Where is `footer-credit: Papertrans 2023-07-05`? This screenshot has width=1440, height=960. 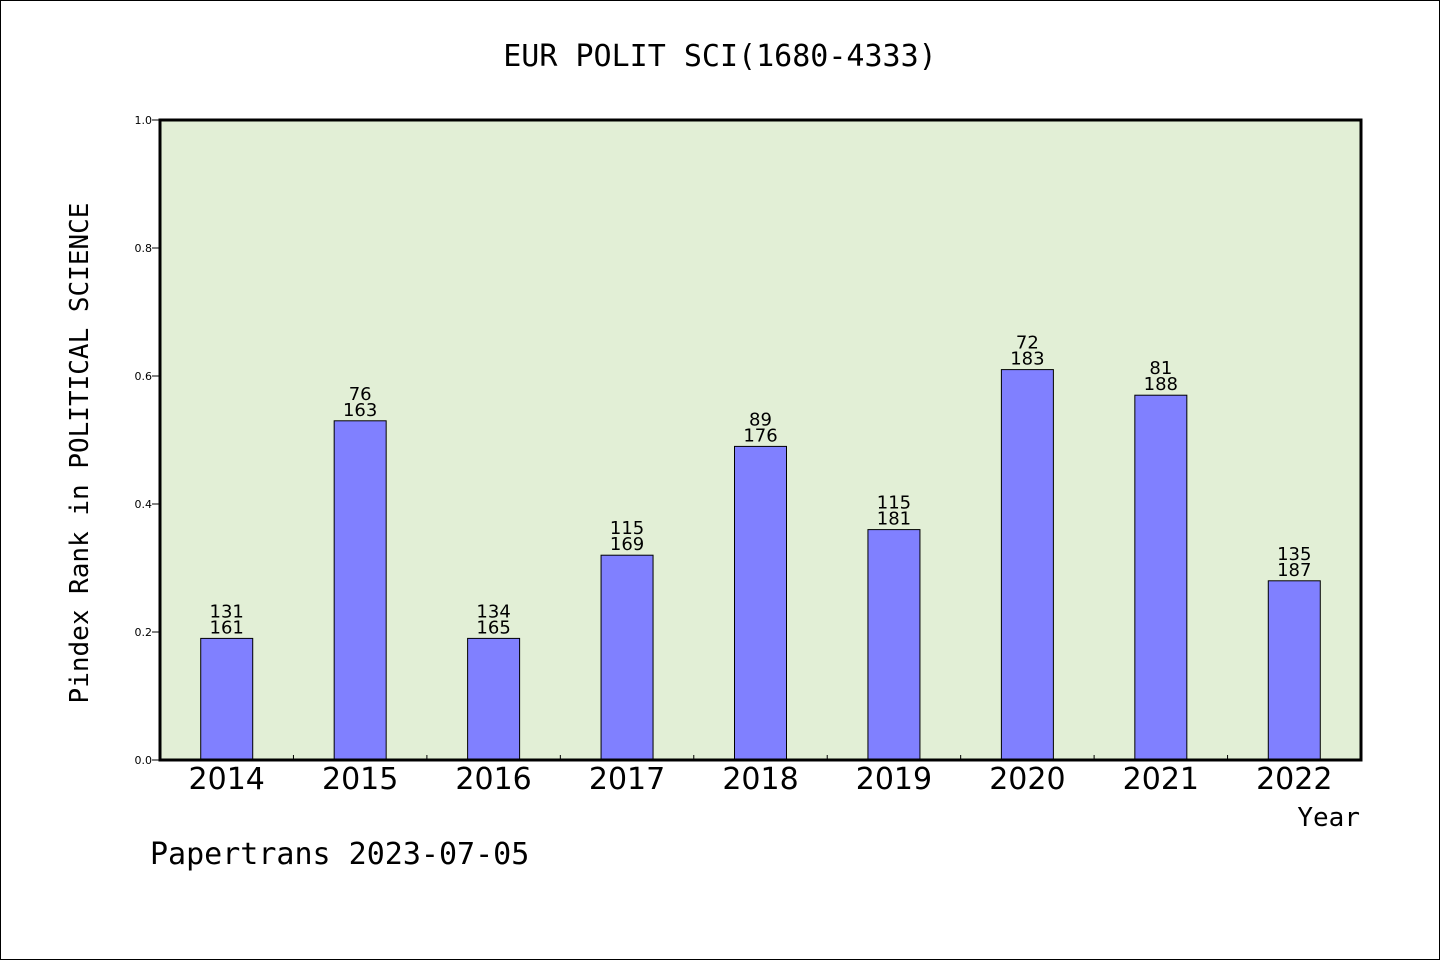
footer-credit: Papertrans 2023-07-05 is located at coordinates (339, 854).